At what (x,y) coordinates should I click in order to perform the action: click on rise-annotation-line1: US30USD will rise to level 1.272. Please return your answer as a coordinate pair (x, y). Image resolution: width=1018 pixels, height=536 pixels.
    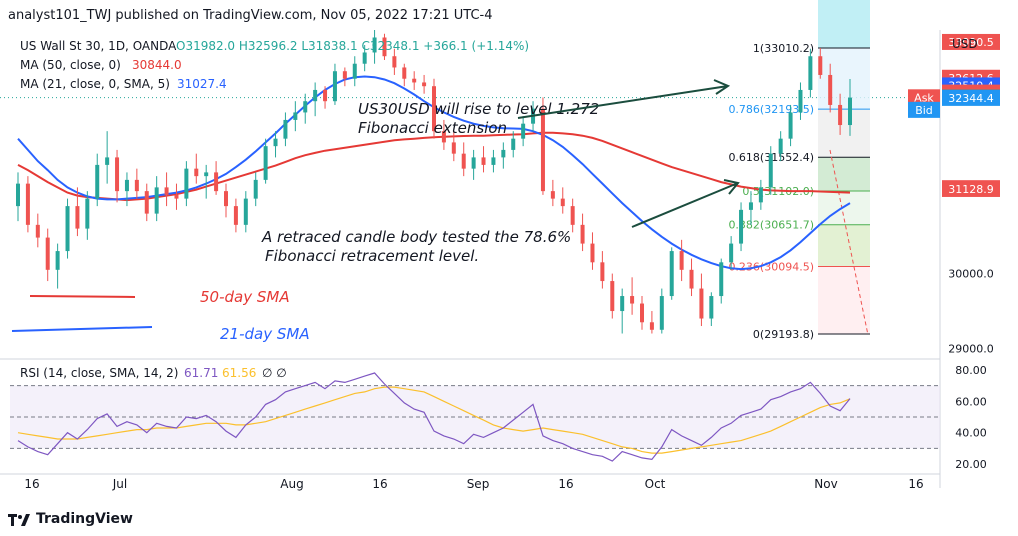
    Looking at the image, I should click on (478, 109).